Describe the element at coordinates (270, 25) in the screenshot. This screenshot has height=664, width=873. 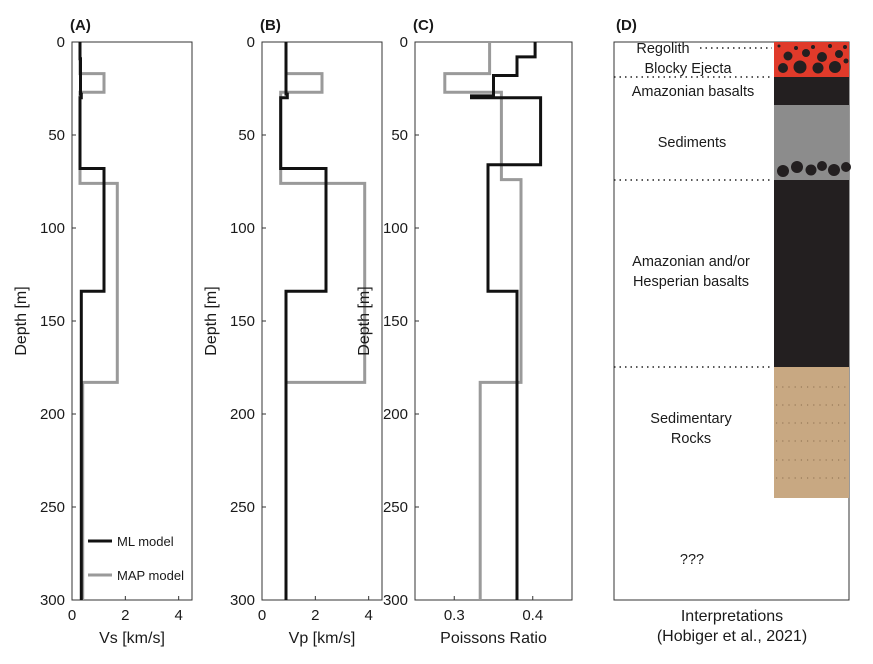
I see `panel-label: (B)` at that location.